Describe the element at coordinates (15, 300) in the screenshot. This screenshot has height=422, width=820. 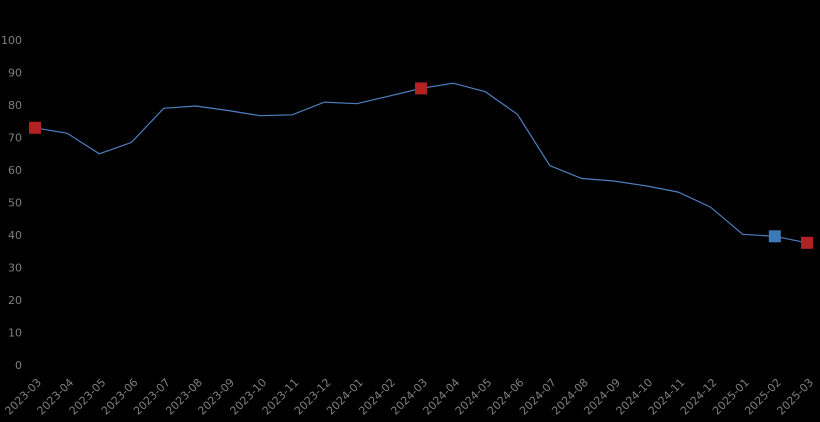
I see `y-tick-label: 20` at that location.